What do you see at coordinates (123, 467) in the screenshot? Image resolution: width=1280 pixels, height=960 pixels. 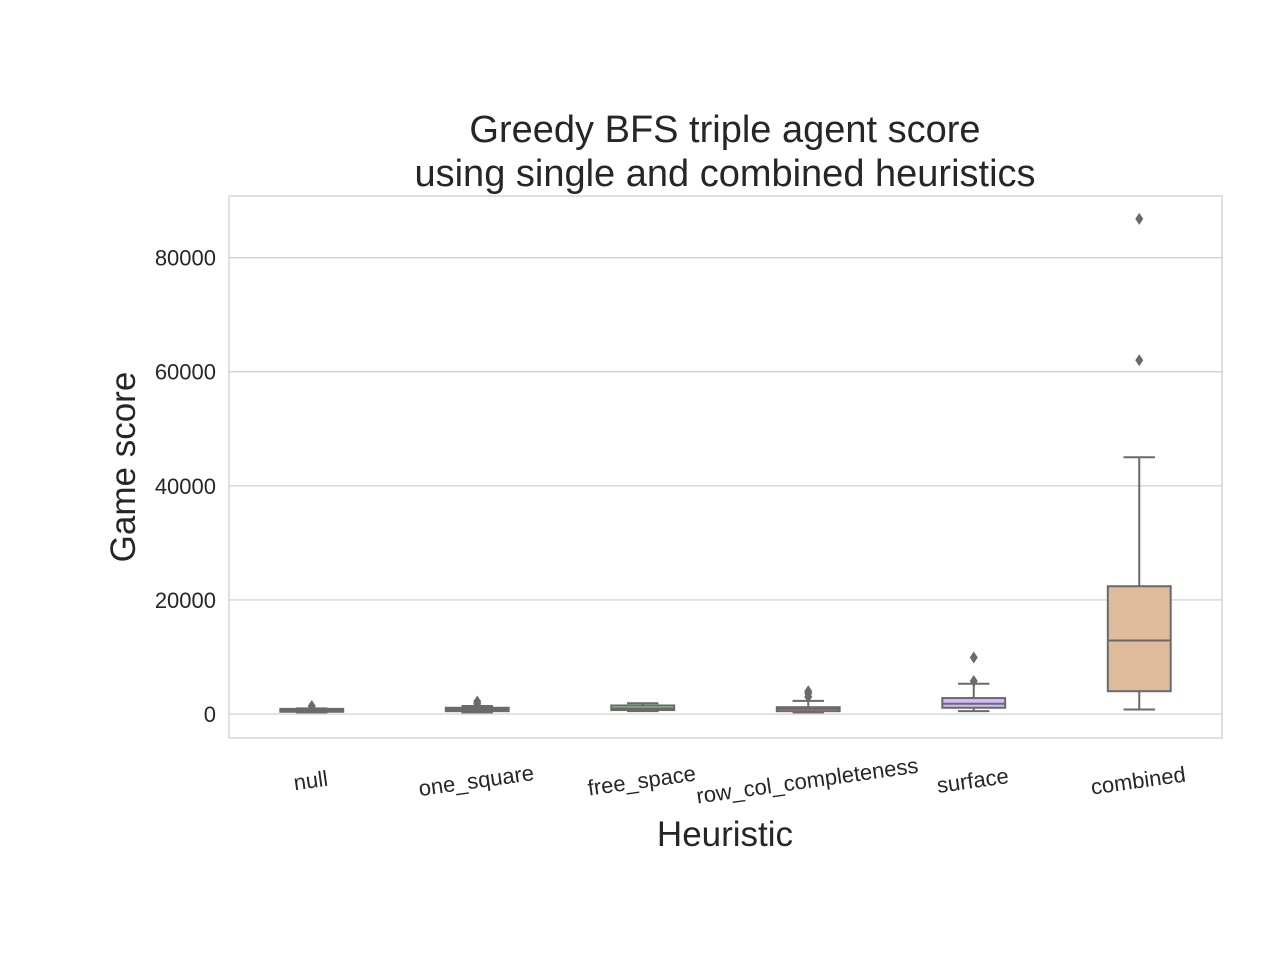 I see `y-axis-label: Game score` at bounding box center [123, 467].